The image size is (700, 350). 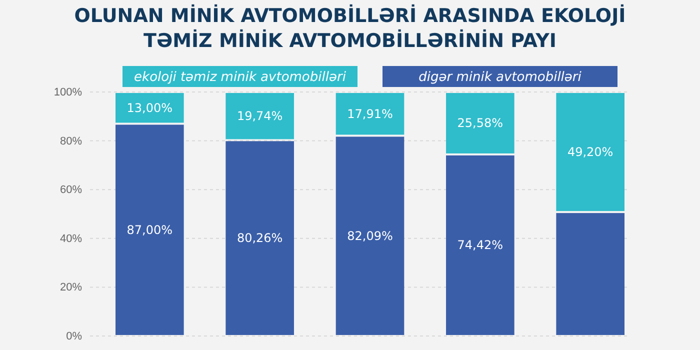 What do you see at coordinates (149, 107) in the screenshot?
I see `data-label: 13,00%` at bounding box center [149, 107].